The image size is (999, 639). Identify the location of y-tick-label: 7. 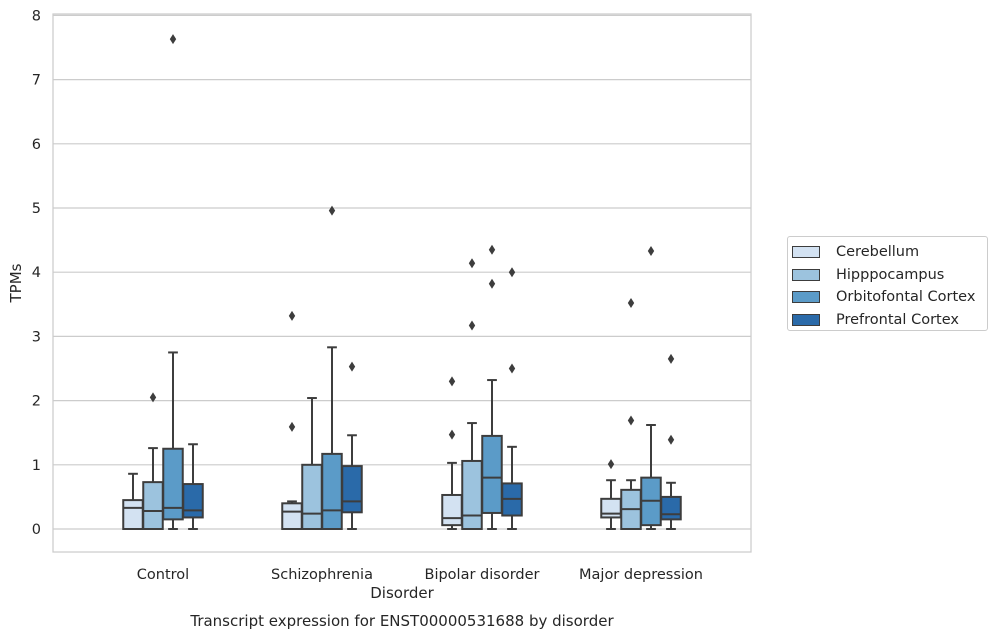
(36, 81).